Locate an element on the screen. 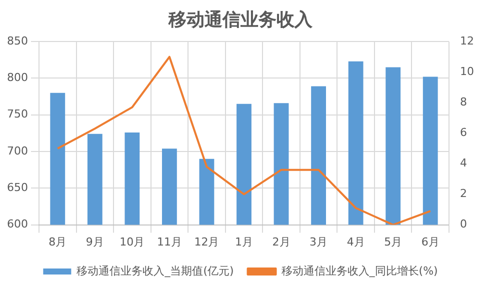 Image resolution: width=483 pixels, height=291 pixels. y-tick-label: 800 is located at coordinates (17, 77).